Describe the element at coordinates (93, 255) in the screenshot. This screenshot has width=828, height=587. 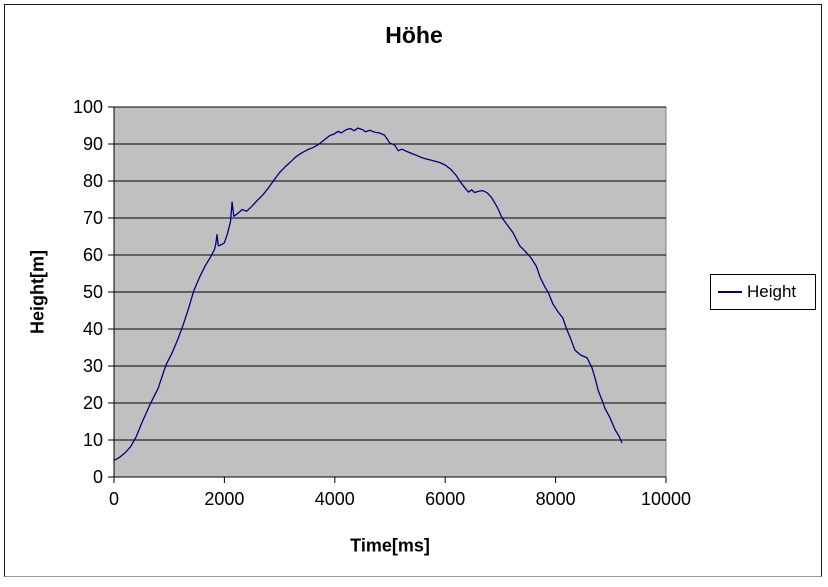
I see `y-tick-label: 60` at that location.